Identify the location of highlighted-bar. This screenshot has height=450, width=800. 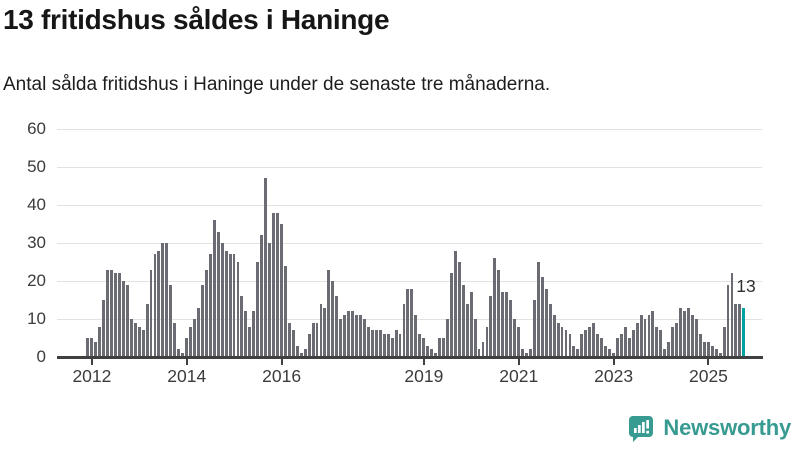
(744, 332).